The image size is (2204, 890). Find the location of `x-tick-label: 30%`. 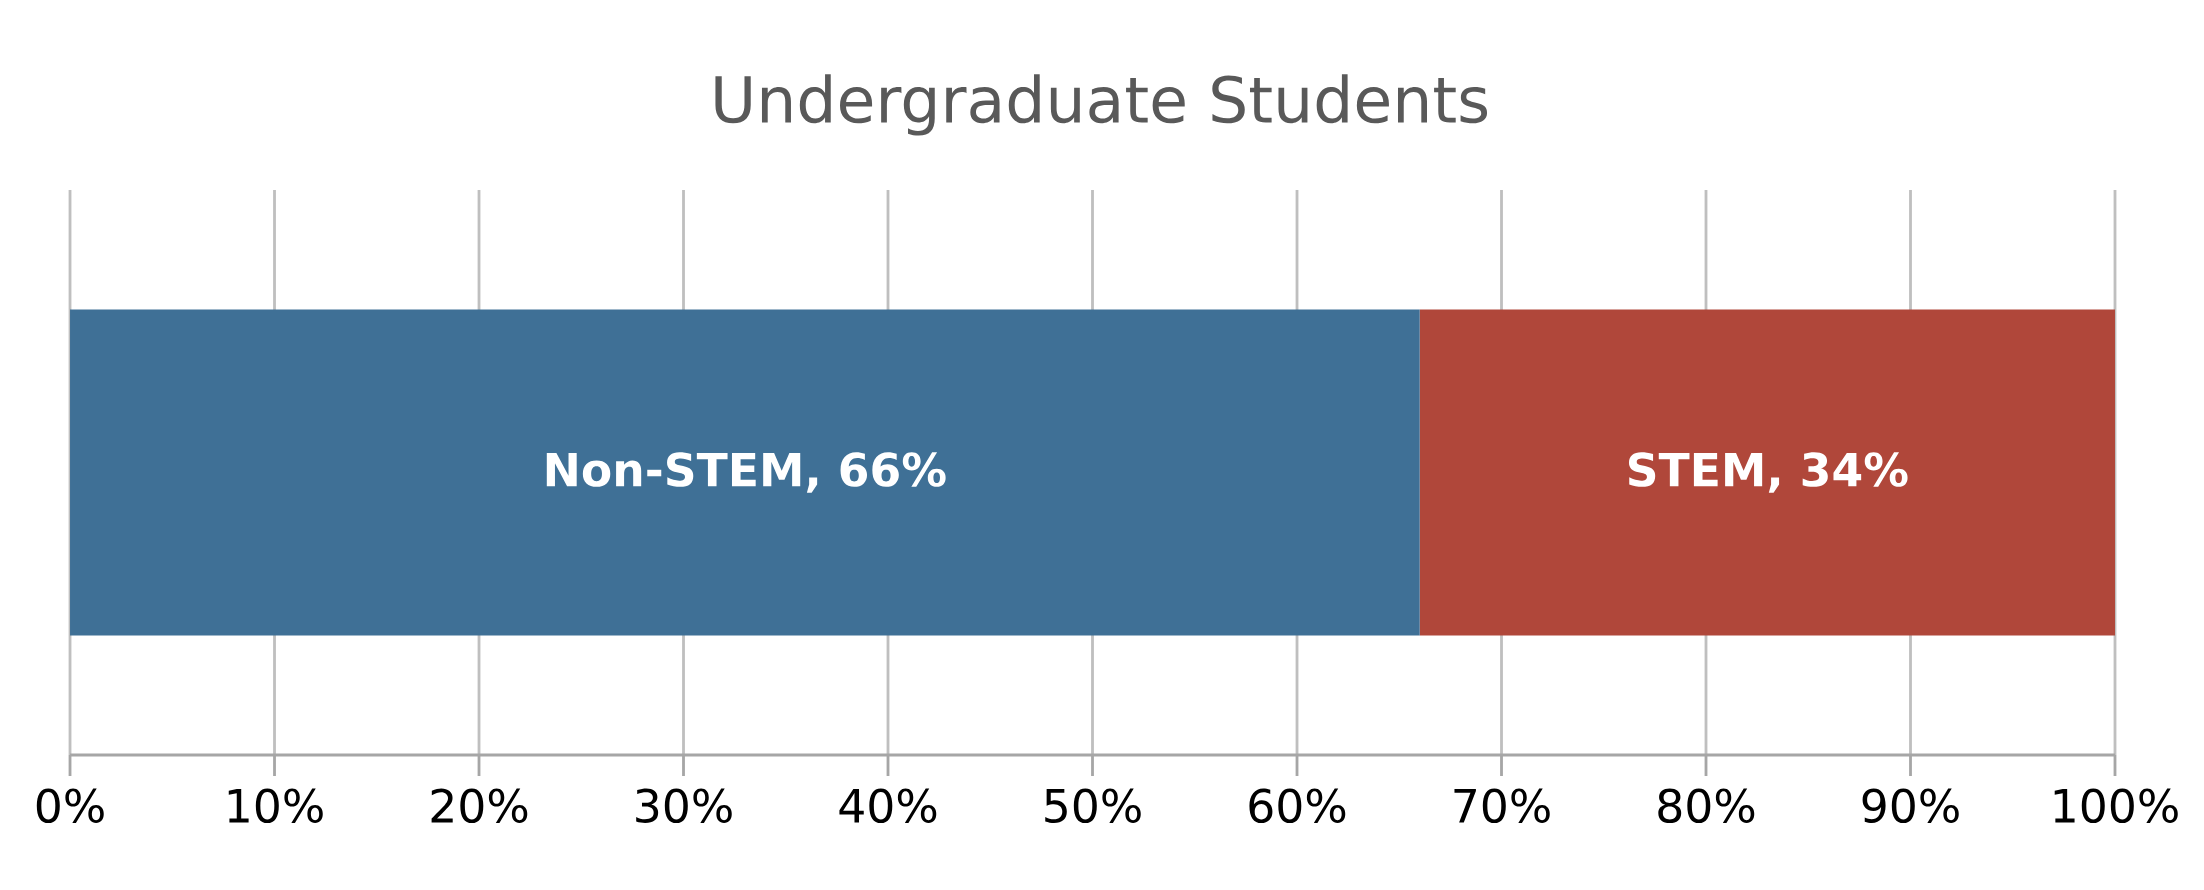

x-tick-label: 30% is located at coordinates (684, 806).